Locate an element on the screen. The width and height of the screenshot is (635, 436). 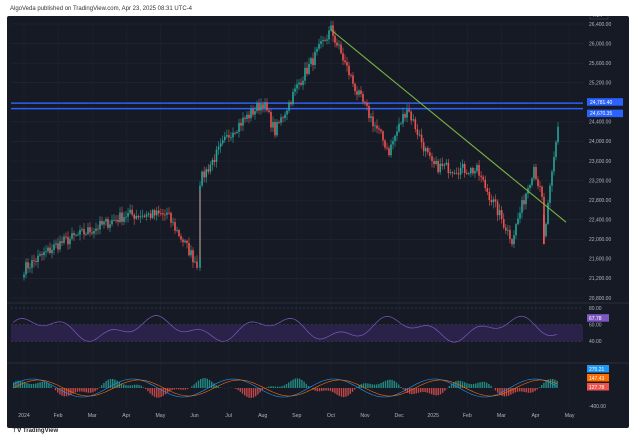
rsi-tick-label: 80.00 is located at coordinates (595, 309).